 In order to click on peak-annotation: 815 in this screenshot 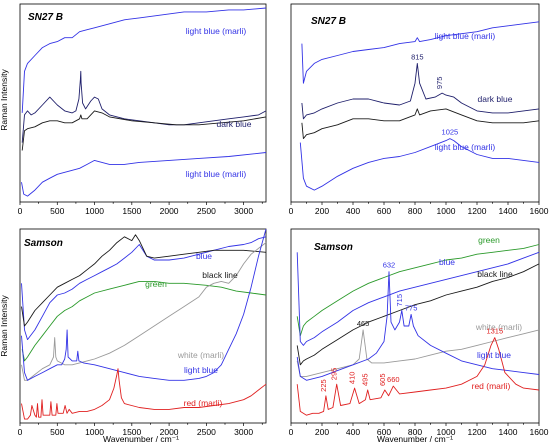, I will do `click(417, 56)`.